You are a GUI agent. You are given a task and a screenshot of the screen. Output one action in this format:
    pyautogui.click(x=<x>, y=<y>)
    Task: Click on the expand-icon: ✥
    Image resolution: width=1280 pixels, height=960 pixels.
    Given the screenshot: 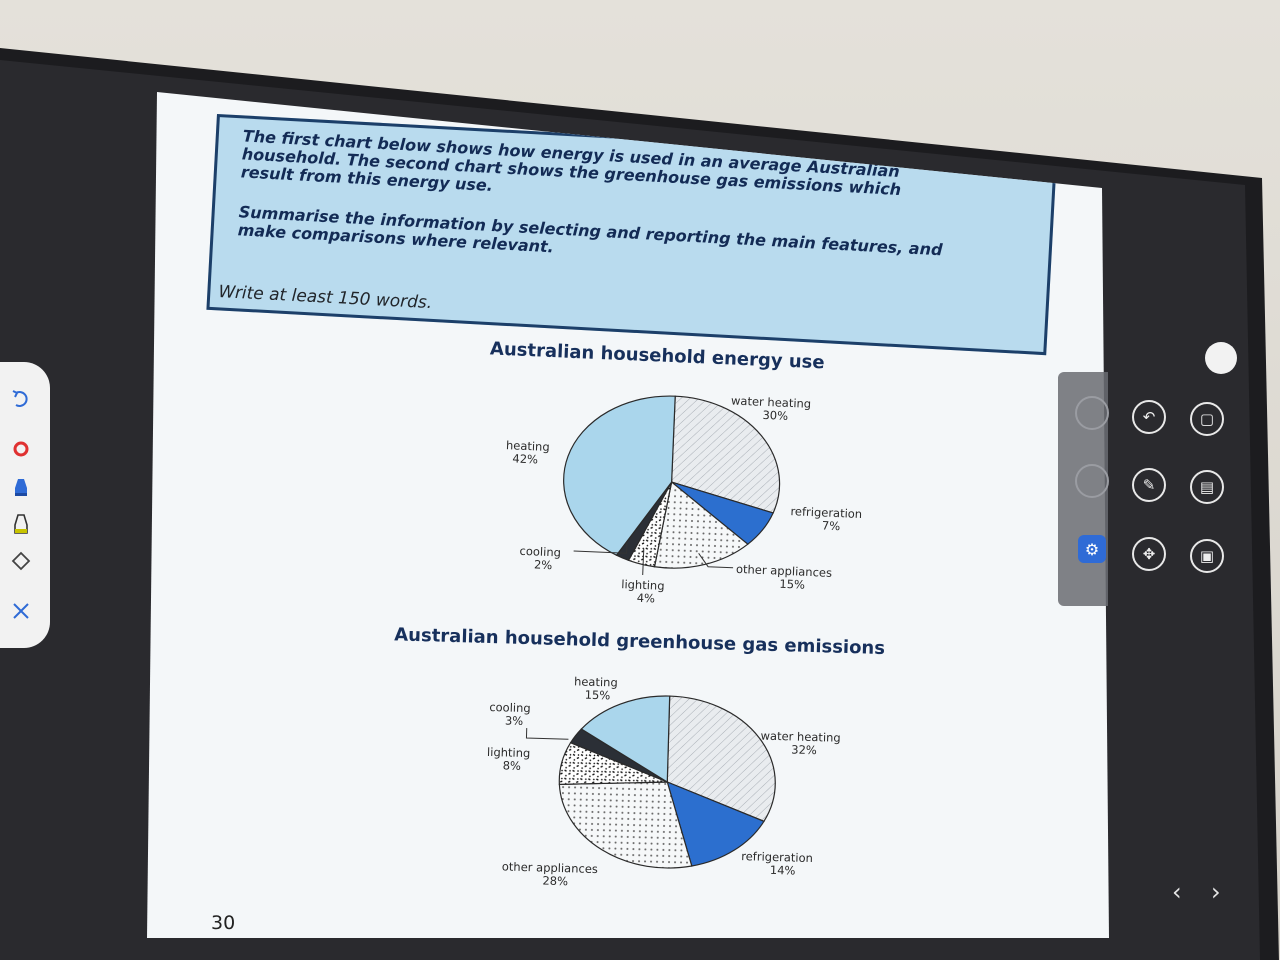 What is the action you would take?
    pyautogui.click(x=1149, y=554)
    